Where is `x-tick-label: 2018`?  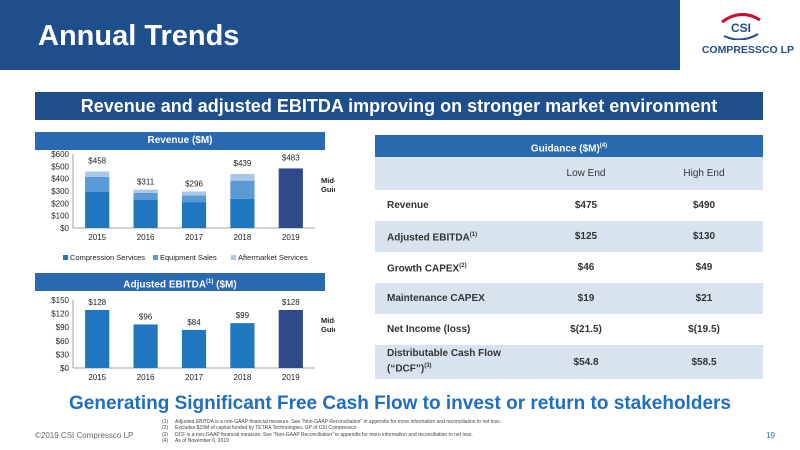 x-tick-label: 2018 is located at coordinates (243, 377).